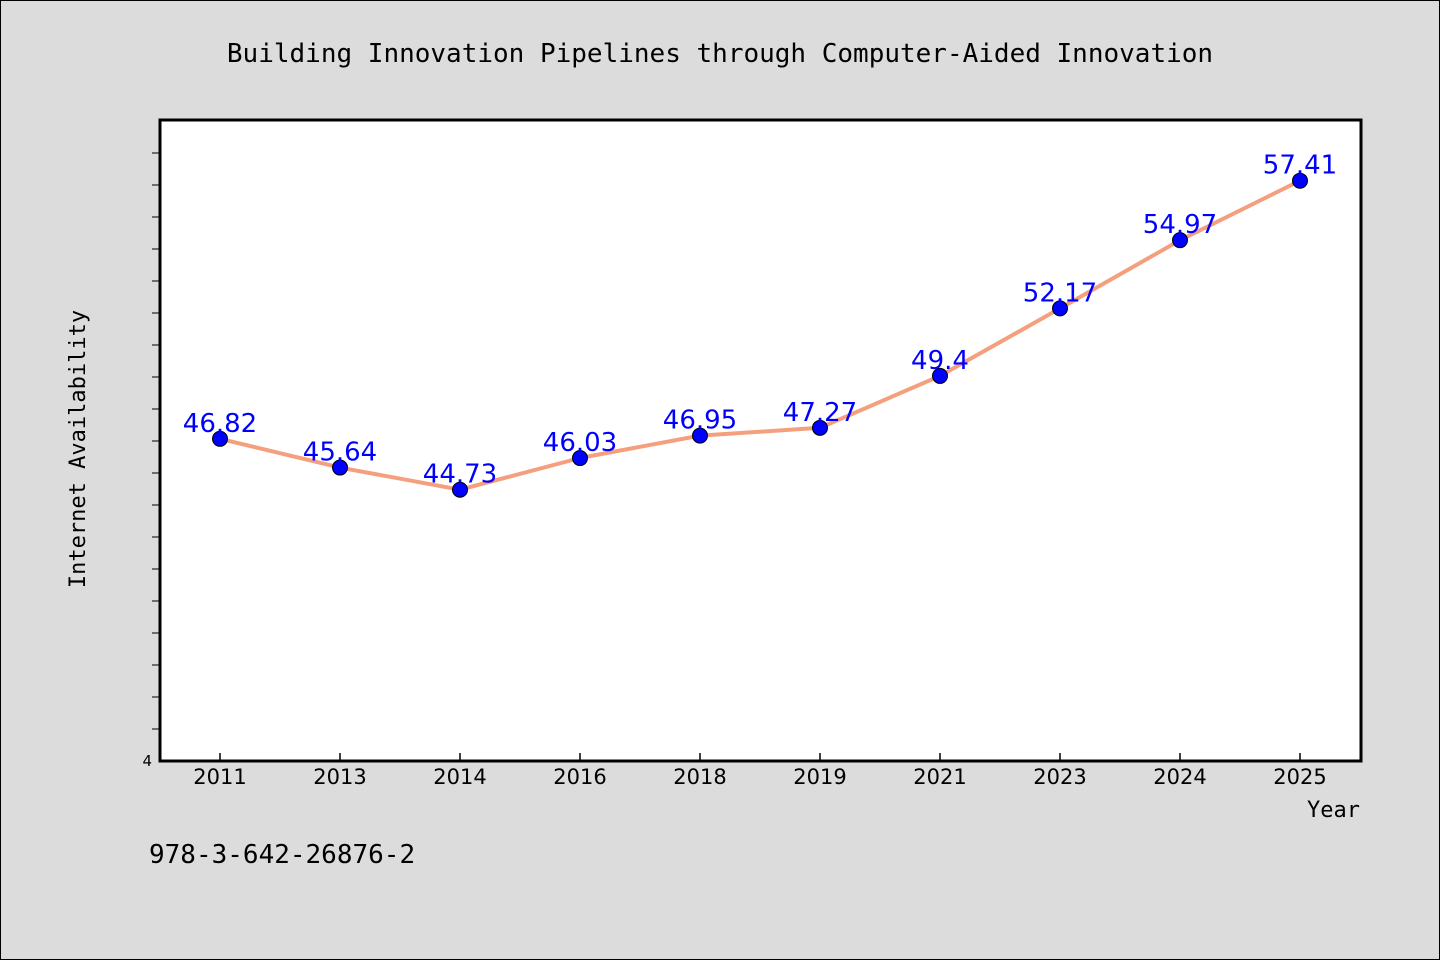 This screenshot has height=960, width=1440. I want to click on y-axis-ticks, so click(156, 441).